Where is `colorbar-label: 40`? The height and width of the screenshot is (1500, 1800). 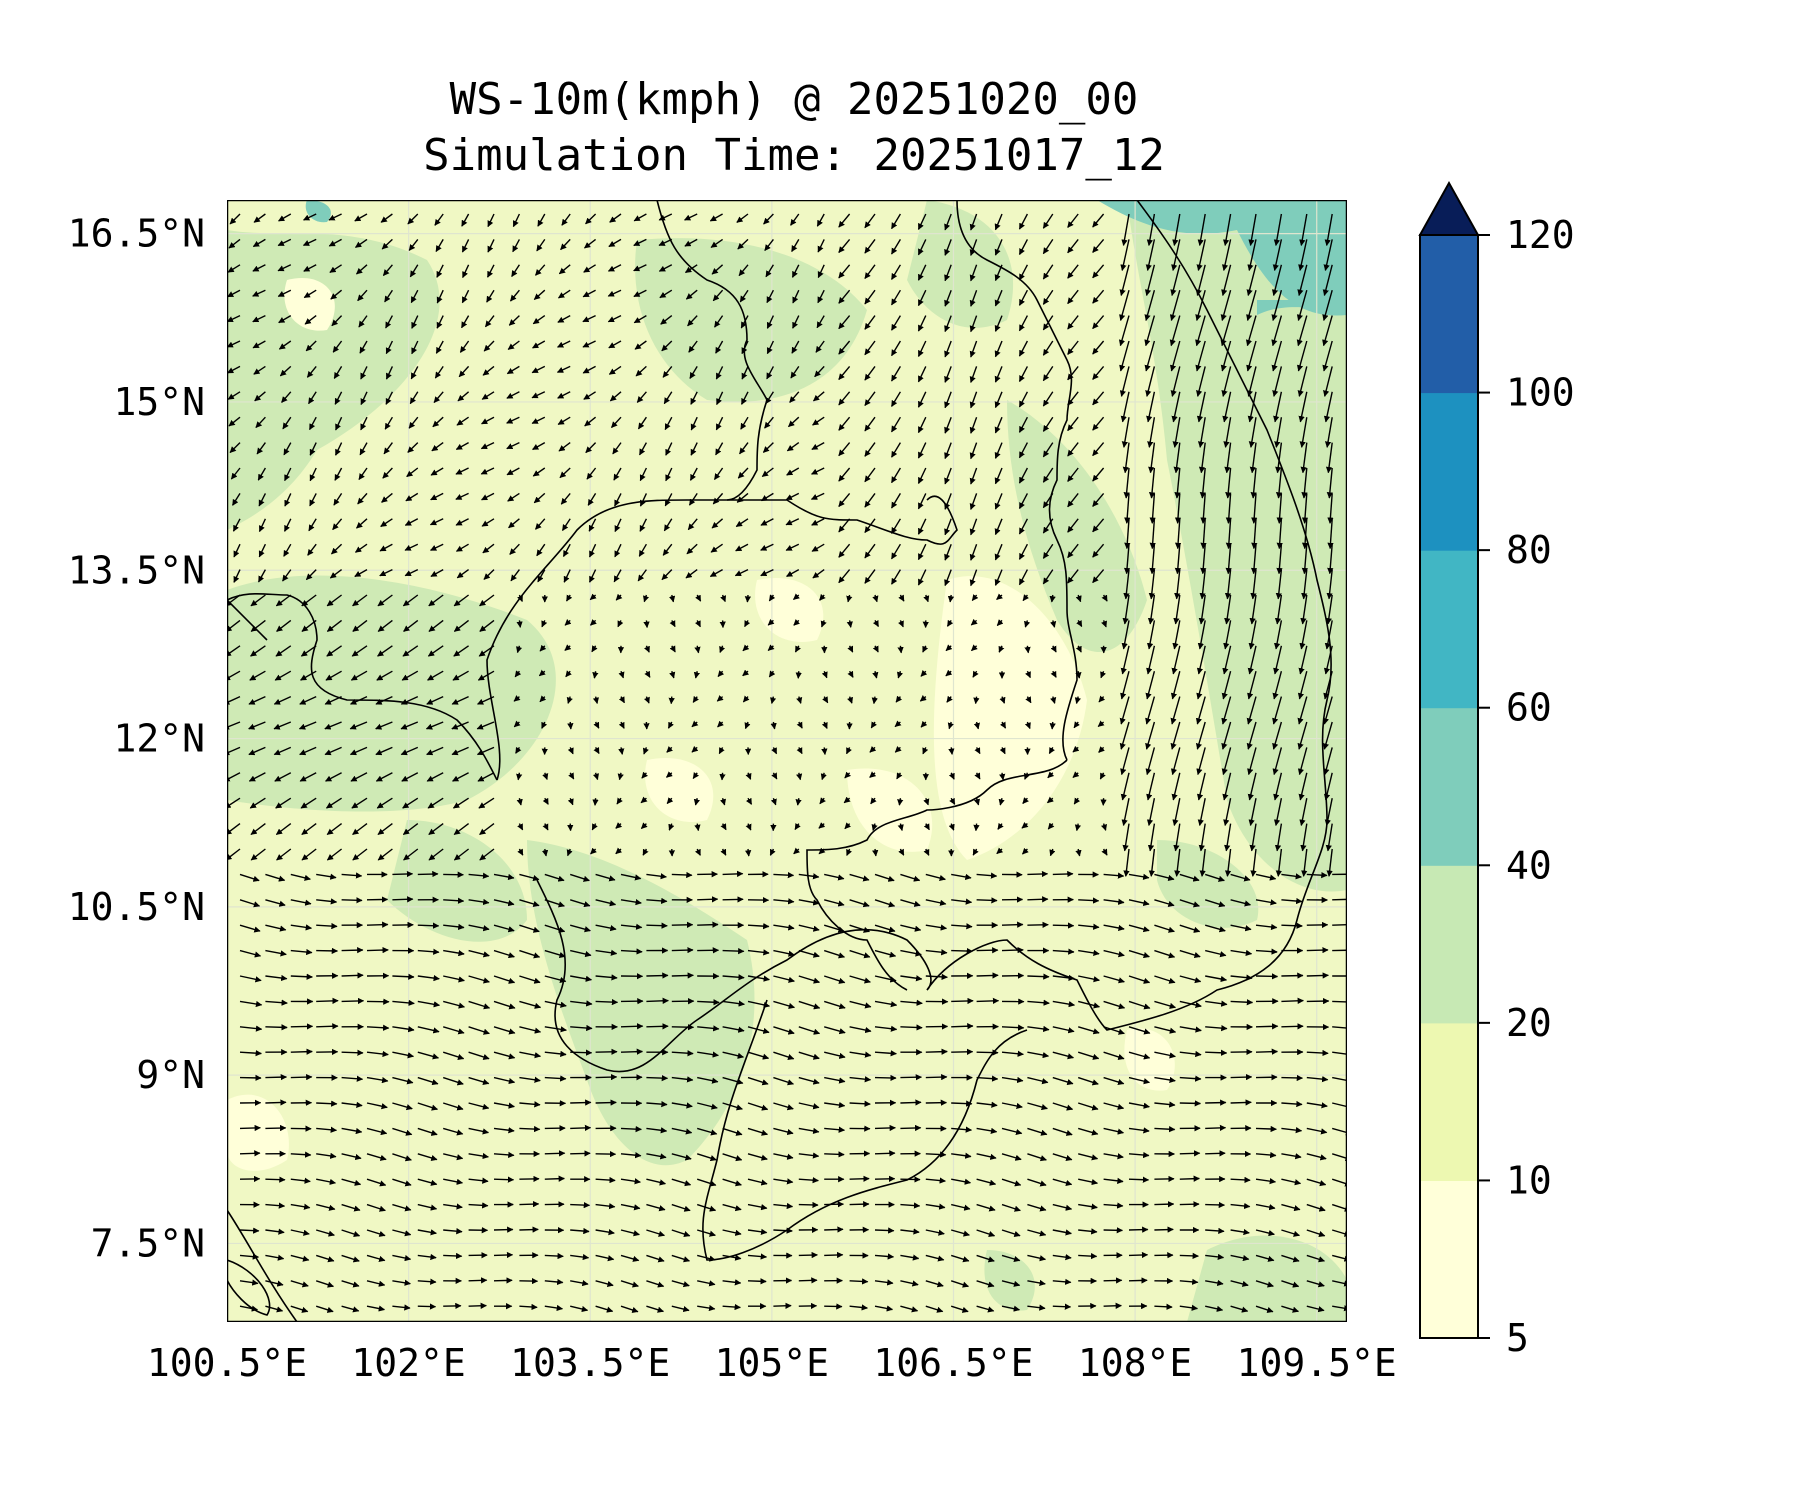 colorbar-label: 40 is located at coordinates (1529, 865).